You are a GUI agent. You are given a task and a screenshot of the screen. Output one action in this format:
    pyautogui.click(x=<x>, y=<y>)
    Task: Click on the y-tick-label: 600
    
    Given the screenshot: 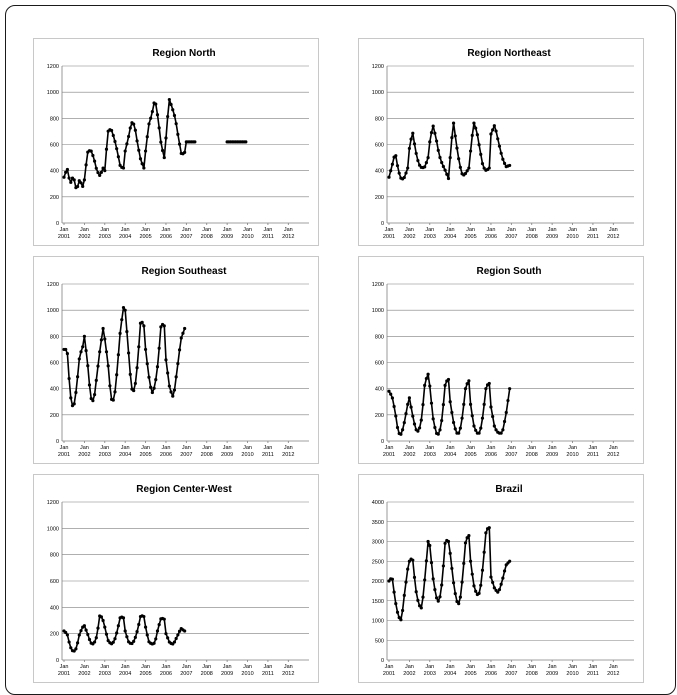 What is the action you would take?
    pyautogui.click(x=54, y=146)
    